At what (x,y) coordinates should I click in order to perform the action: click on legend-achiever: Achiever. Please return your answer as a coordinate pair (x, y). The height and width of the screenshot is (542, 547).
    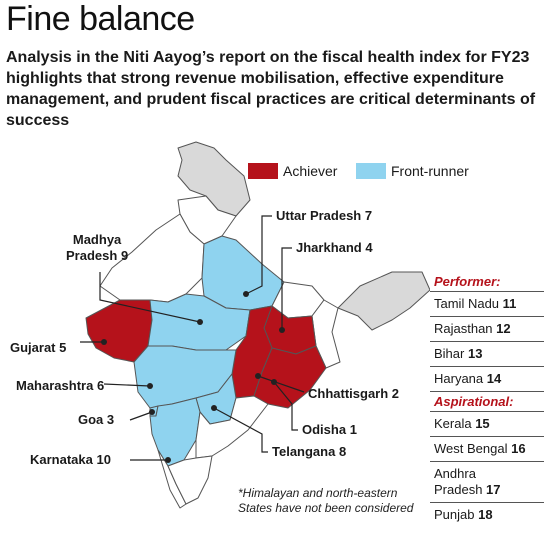
    Looking at the image, I should click on (292, 171).